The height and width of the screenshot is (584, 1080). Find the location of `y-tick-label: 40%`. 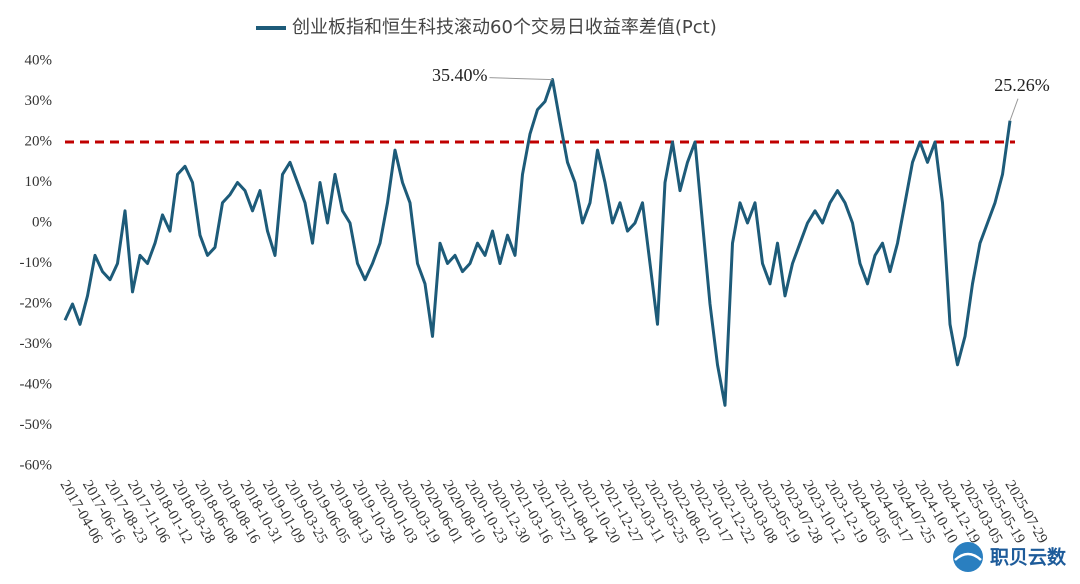

y-tick-label: 40% is located at coordinates (39, 60).